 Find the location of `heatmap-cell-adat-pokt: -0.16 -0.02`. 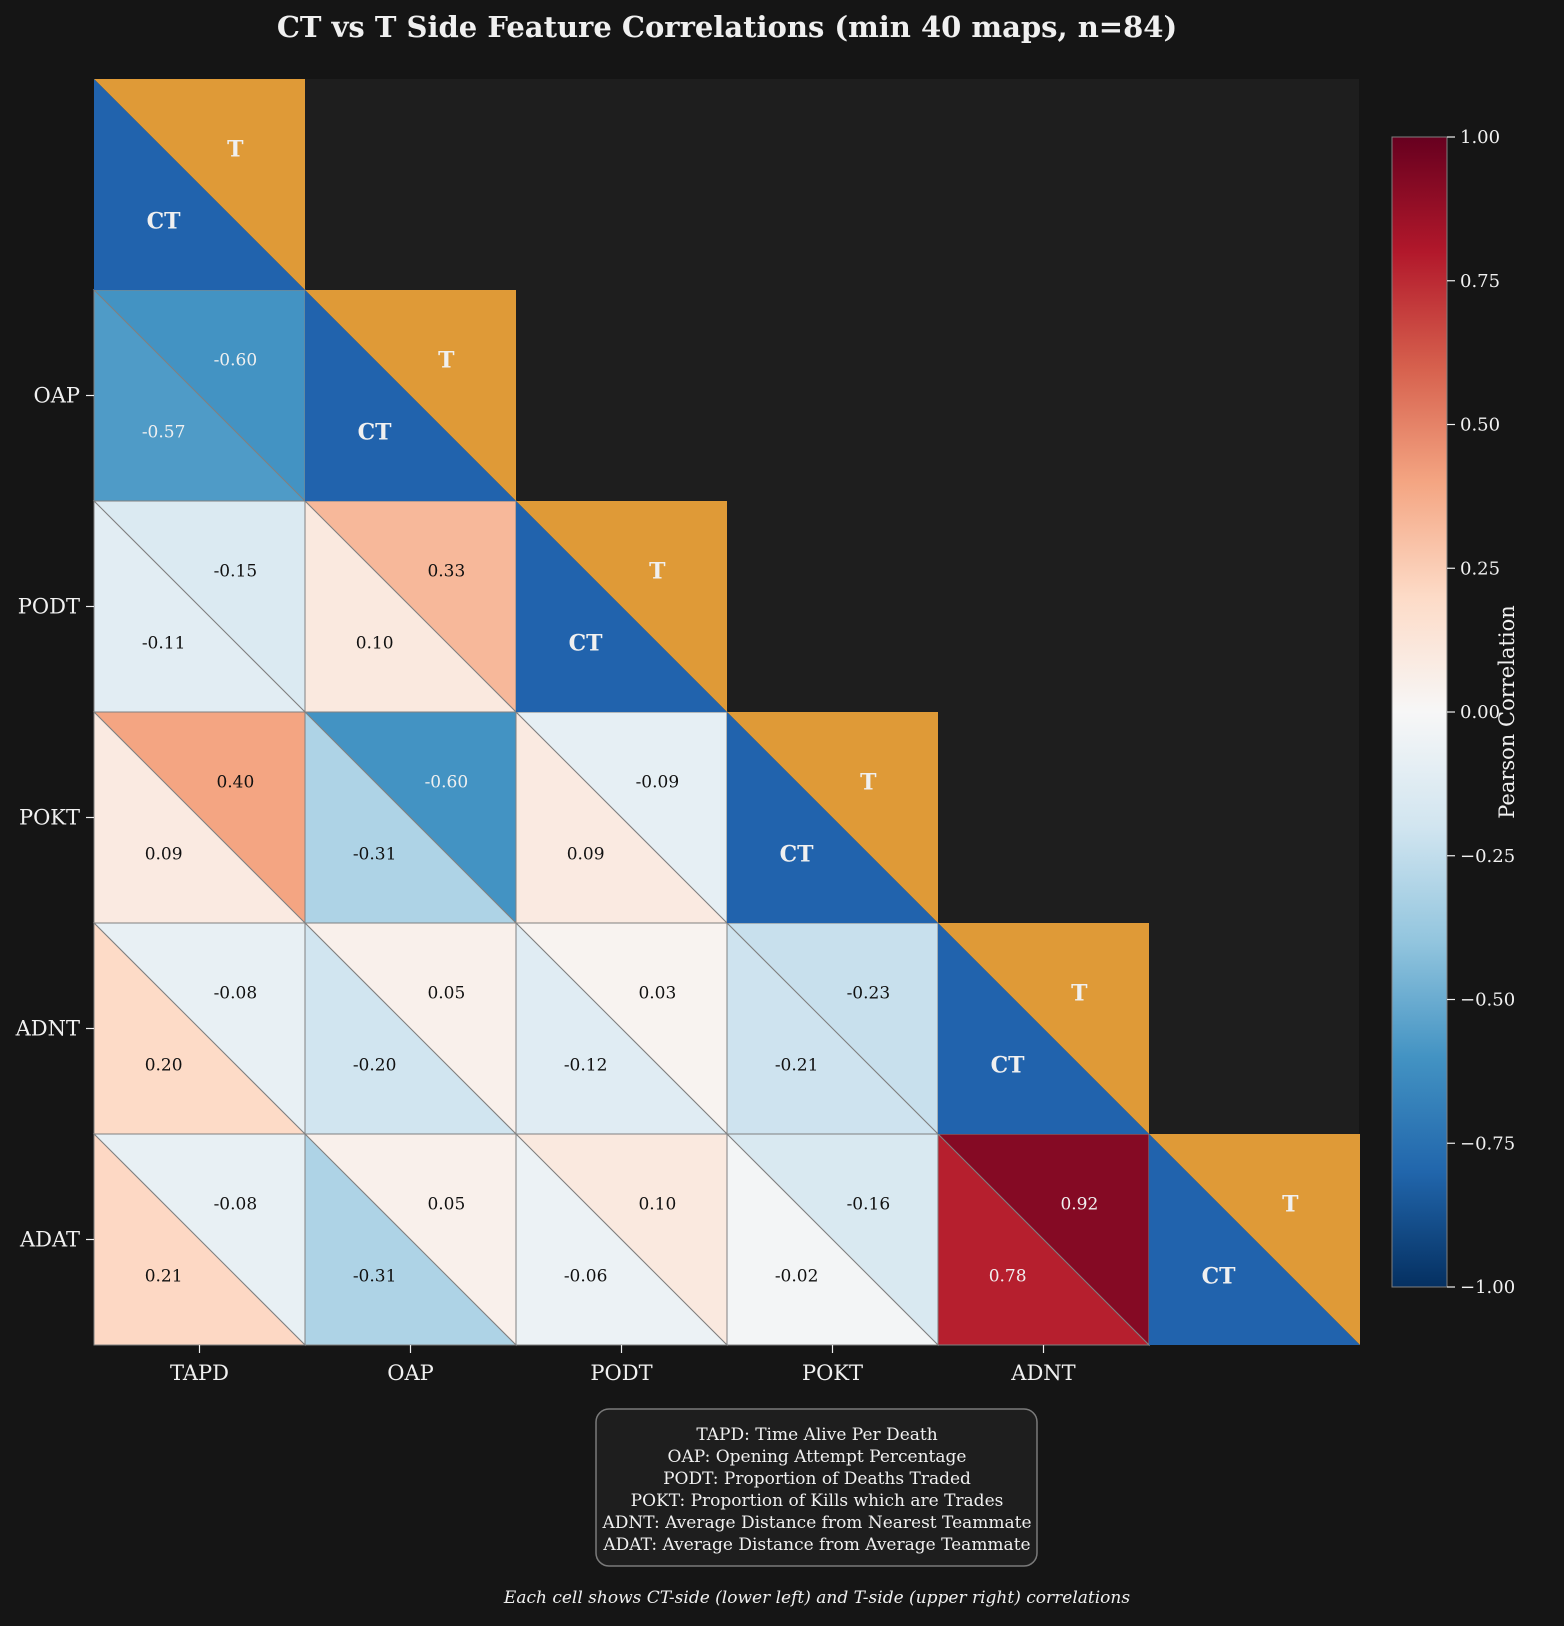

heatmap-cell-adat-pokt: -0.16 -0.02 is located at coordinates (832, 1239).